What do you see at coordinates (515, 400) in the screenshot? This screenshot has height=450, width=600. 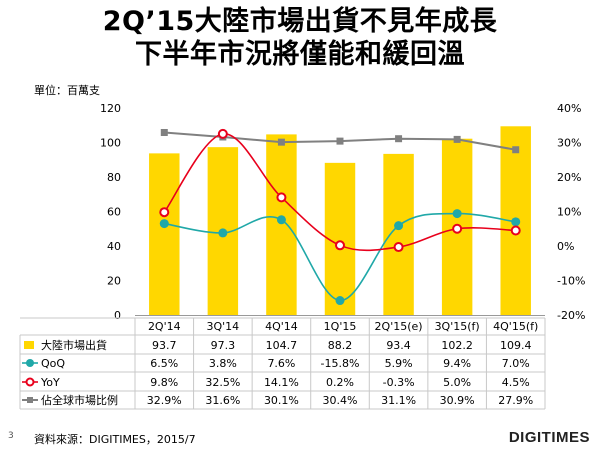 I see `table-cell-value: 27.9%` at bounding box center [515, 400].